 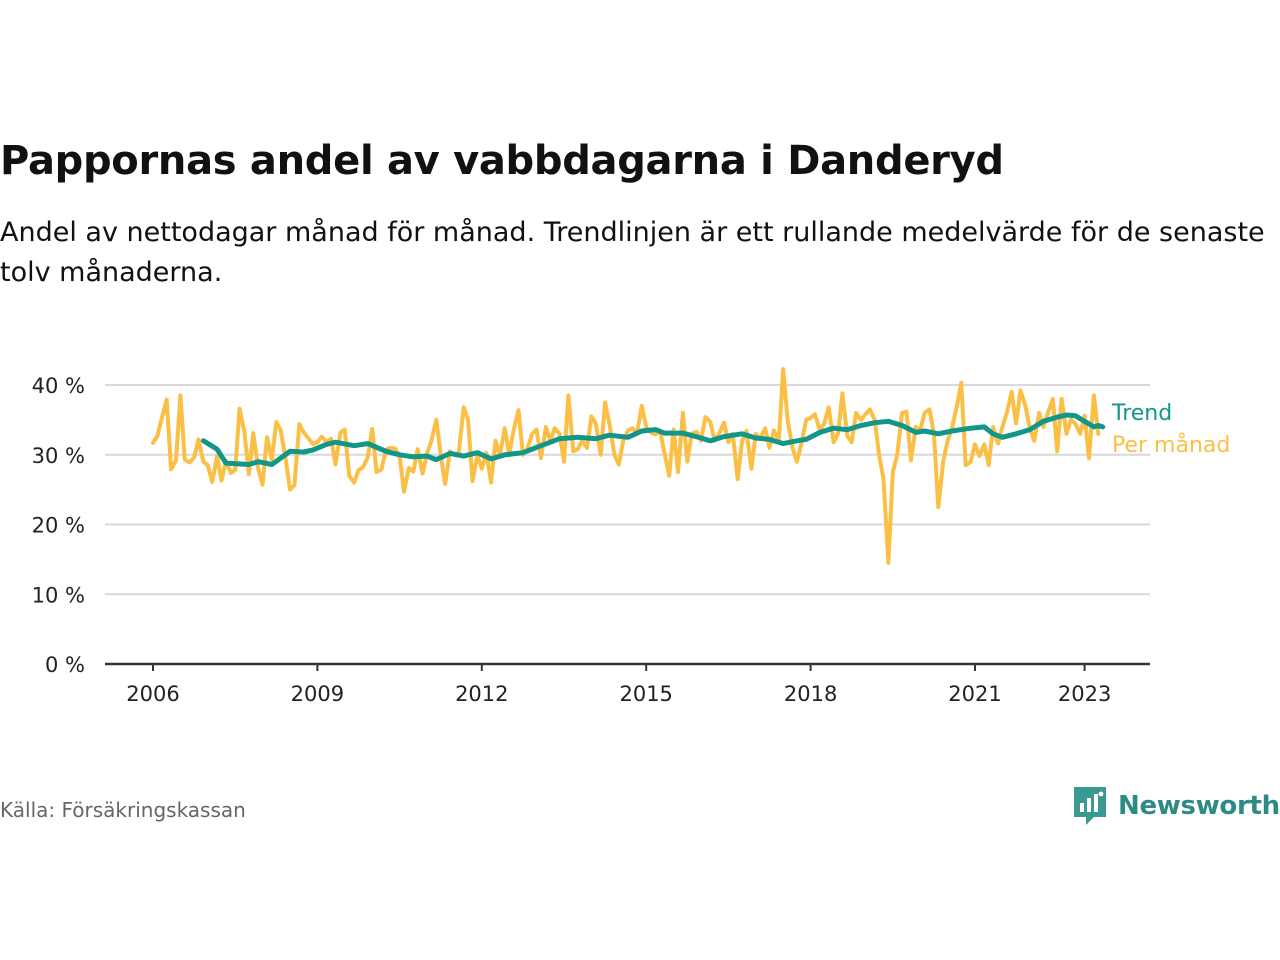 What do you see at coordinates (1170, 429) in the screenshot?
I see `series-labels: Trend Per månad` at bounding box center [1170, 429].